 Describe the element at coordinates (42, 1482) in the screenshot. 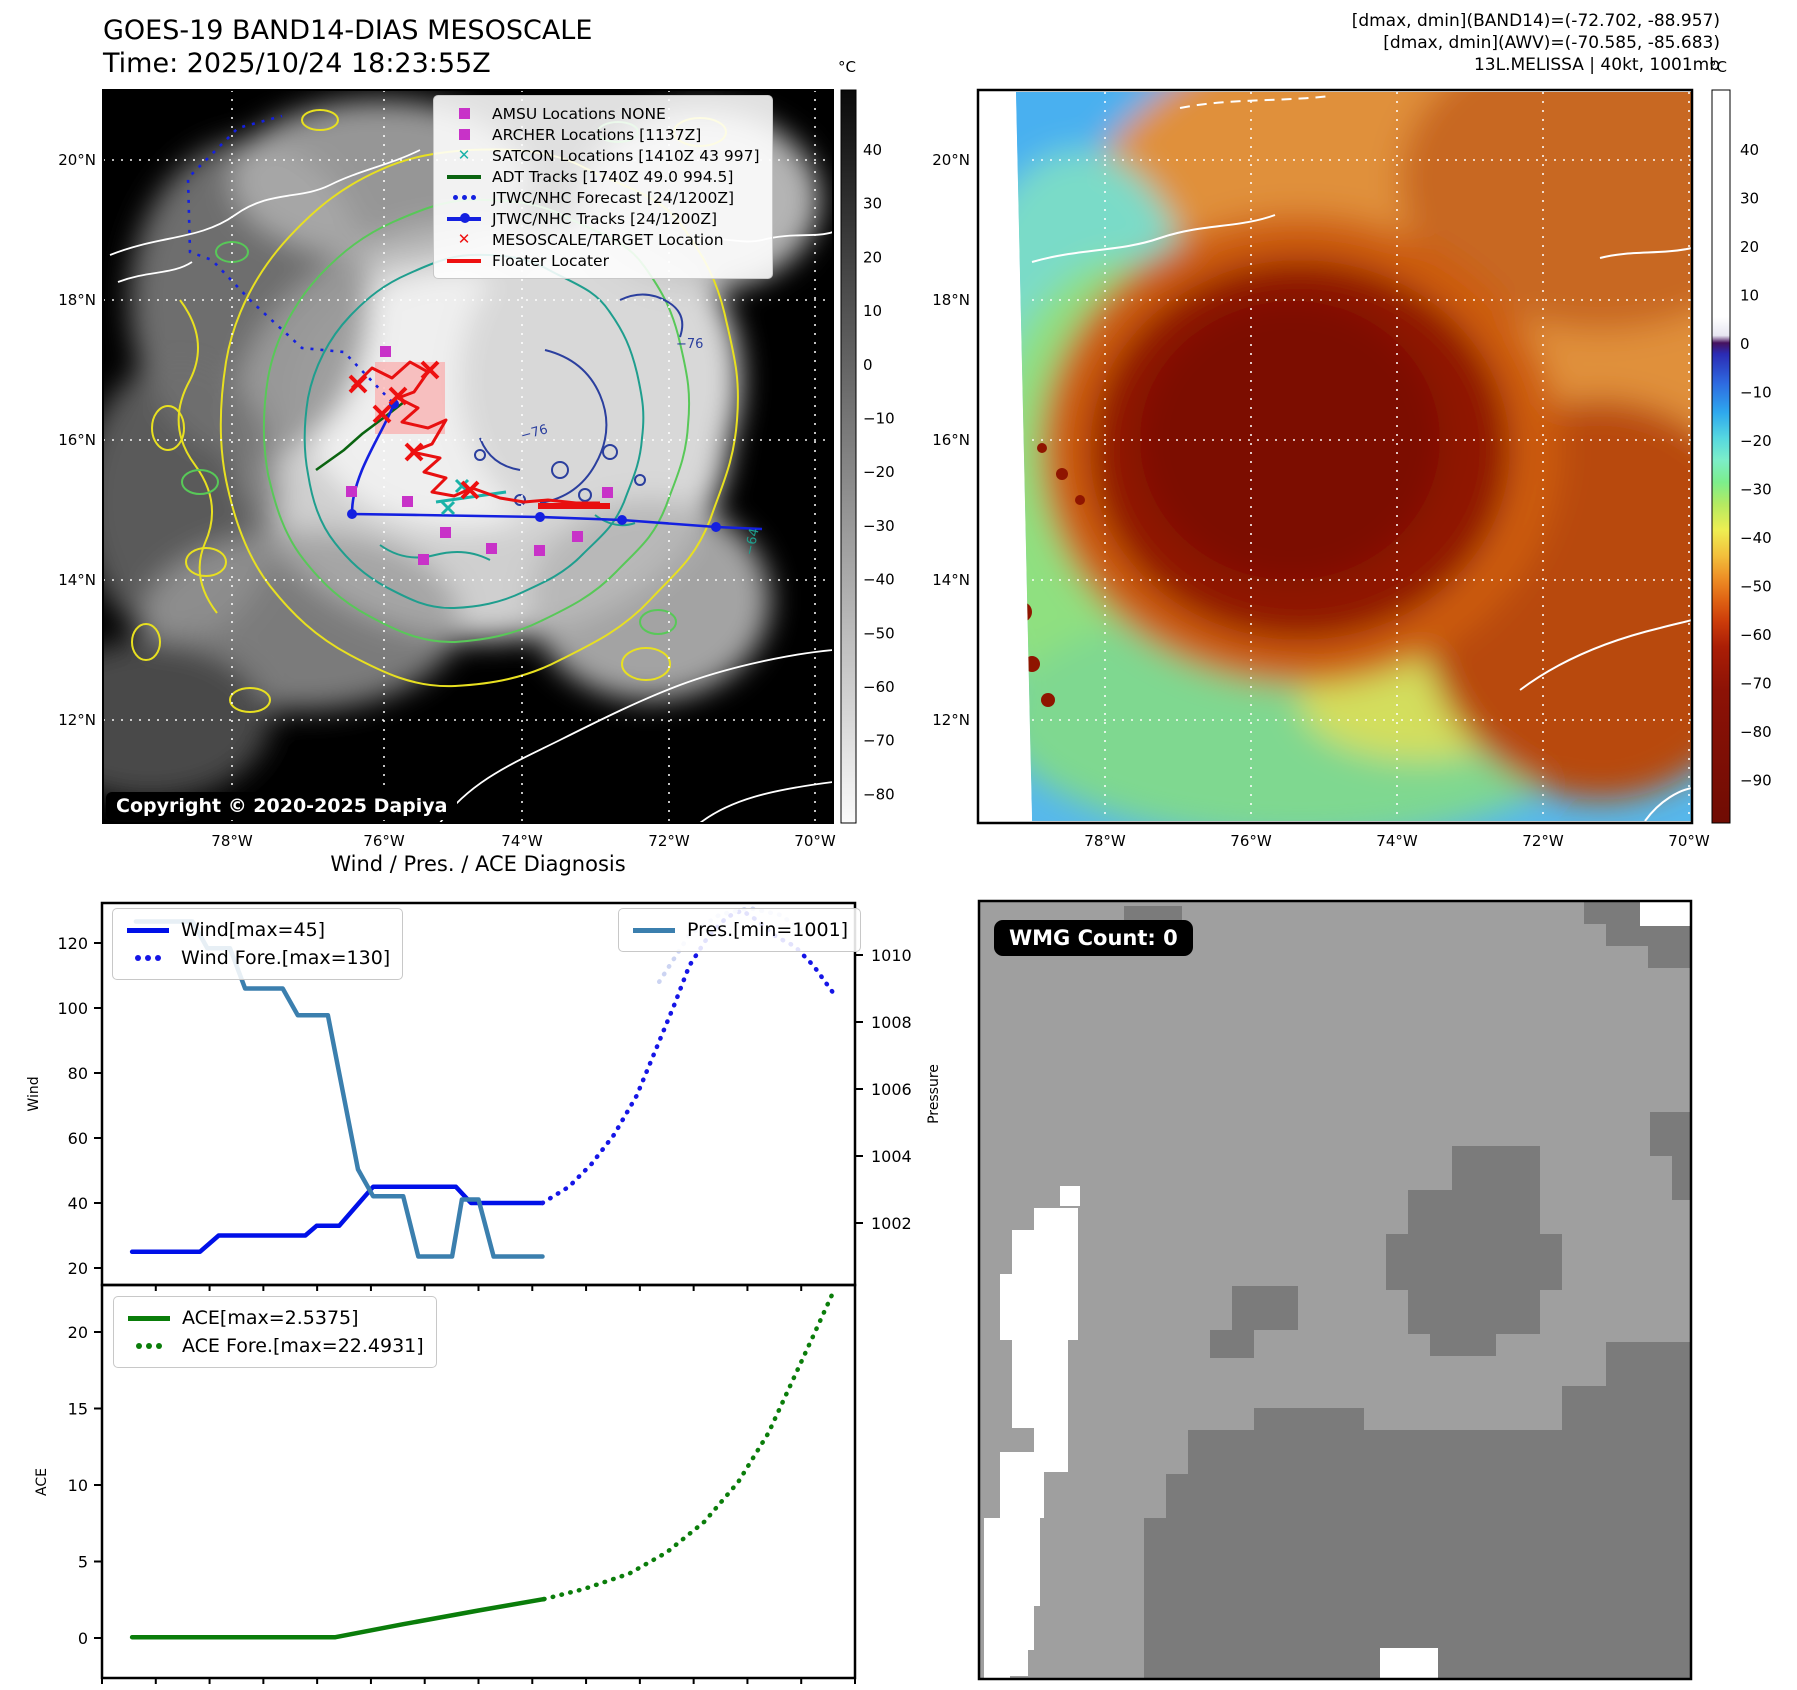

I see `y-axis-label: ACE` at that location.